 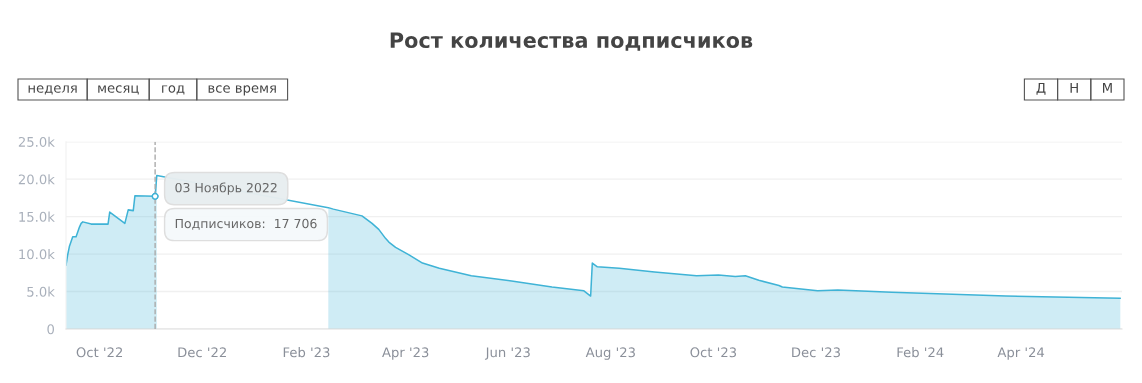 I want to click on x-tick-label: Oct '23, so click(x=713, y=352).